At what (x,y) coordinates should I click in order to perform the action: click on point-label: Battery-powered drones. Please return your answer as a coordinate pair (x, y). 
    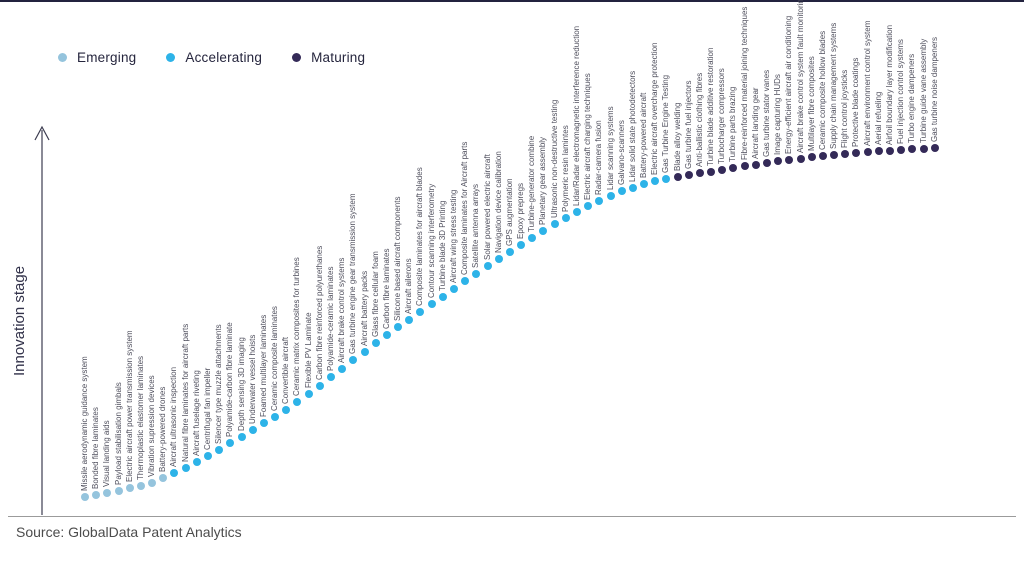
    Looking at the image, I should click on (163, 429).